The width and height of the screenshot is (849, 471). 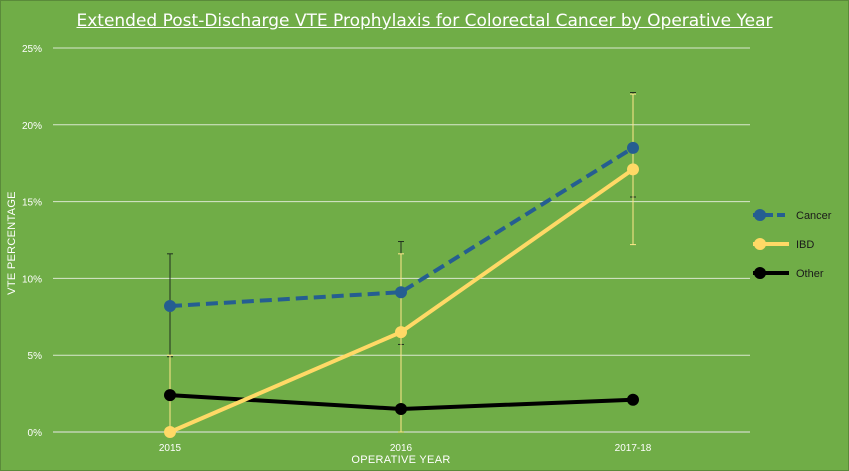 What do you see at coordinates (792, 244) in the screenshot?
I see `legend: Cancer IBD Other` at bounding box center [792, 244].